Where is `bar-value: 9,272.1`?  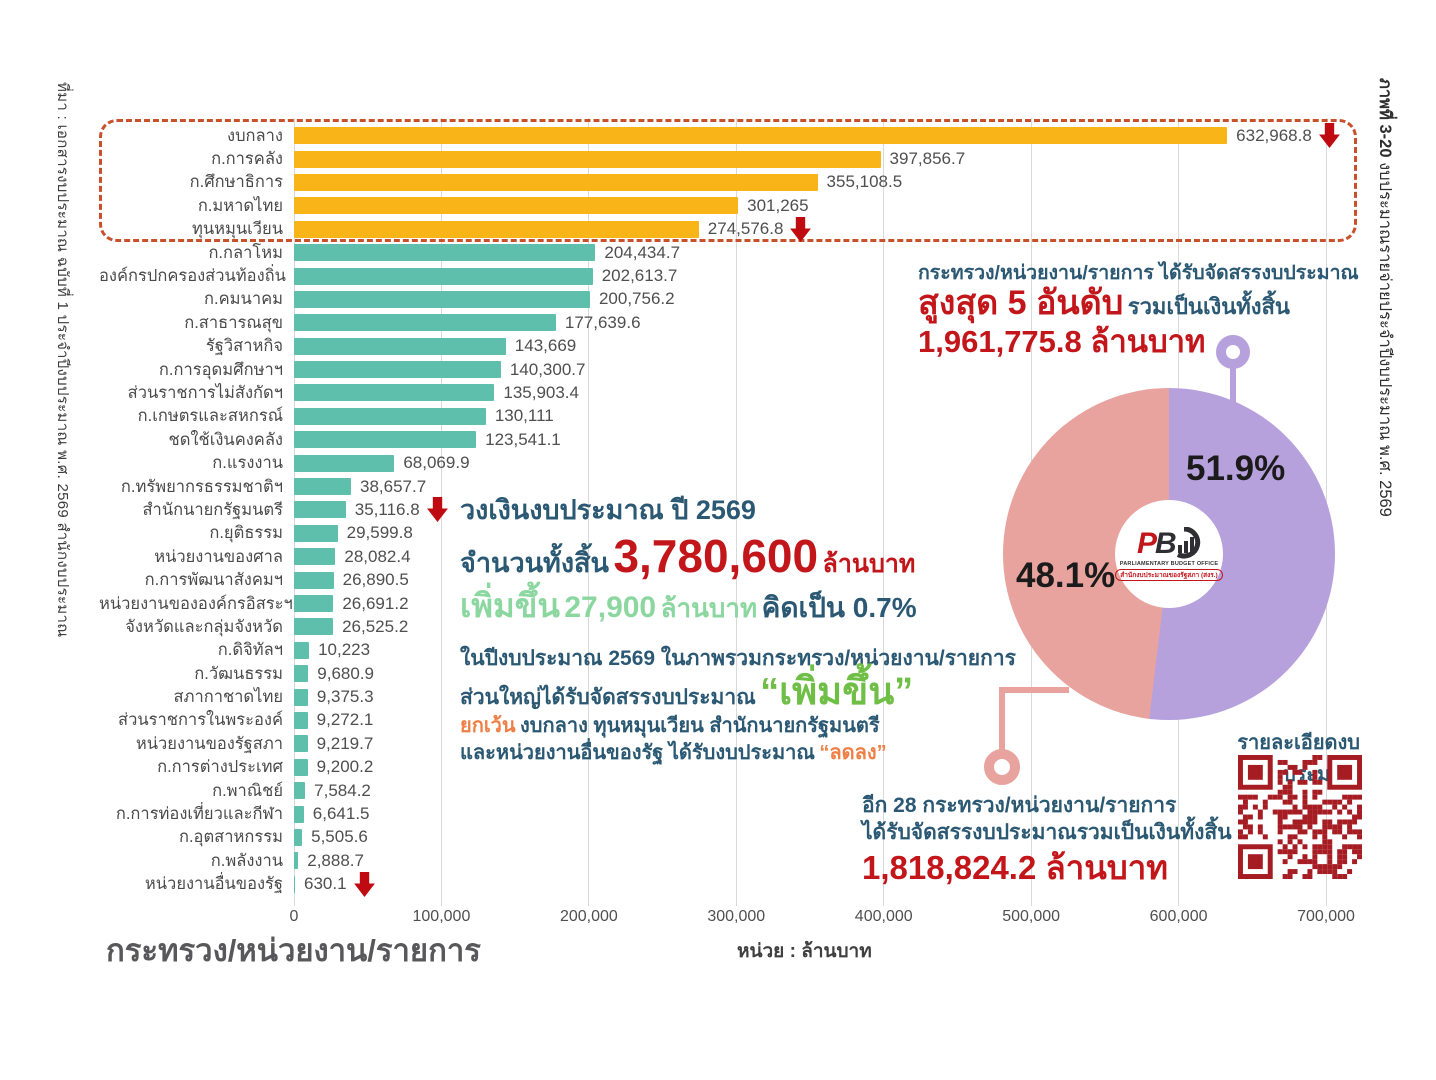
bar-value: 9,272.1 is located at coordinates (345, 720).